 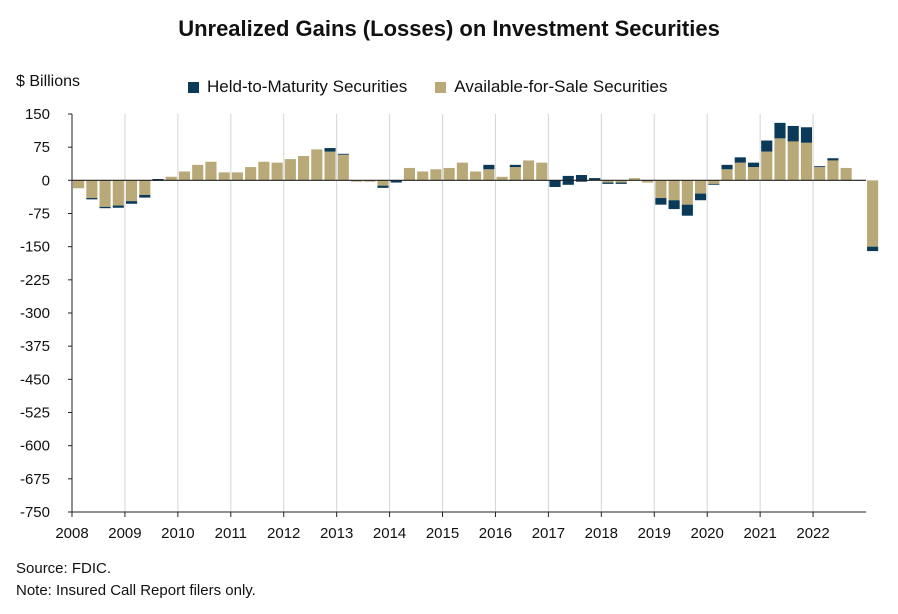 What do you see at coordinates (707, 533) in the screenshot?
I see `x-tick-label: 2020` at bounding box center [707, 533].